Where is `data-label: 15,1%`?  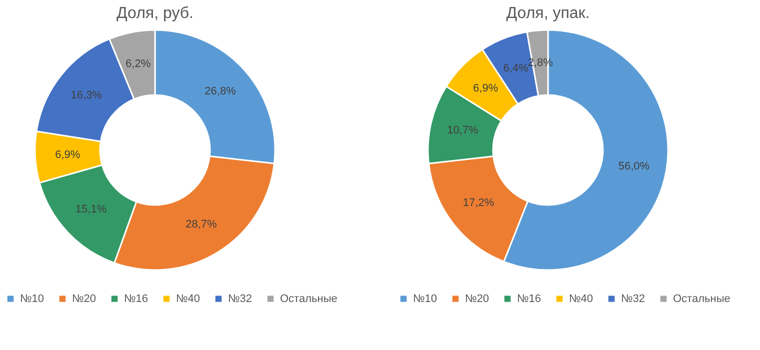
data-label: 15,1% is located at coordinates (91, 210).